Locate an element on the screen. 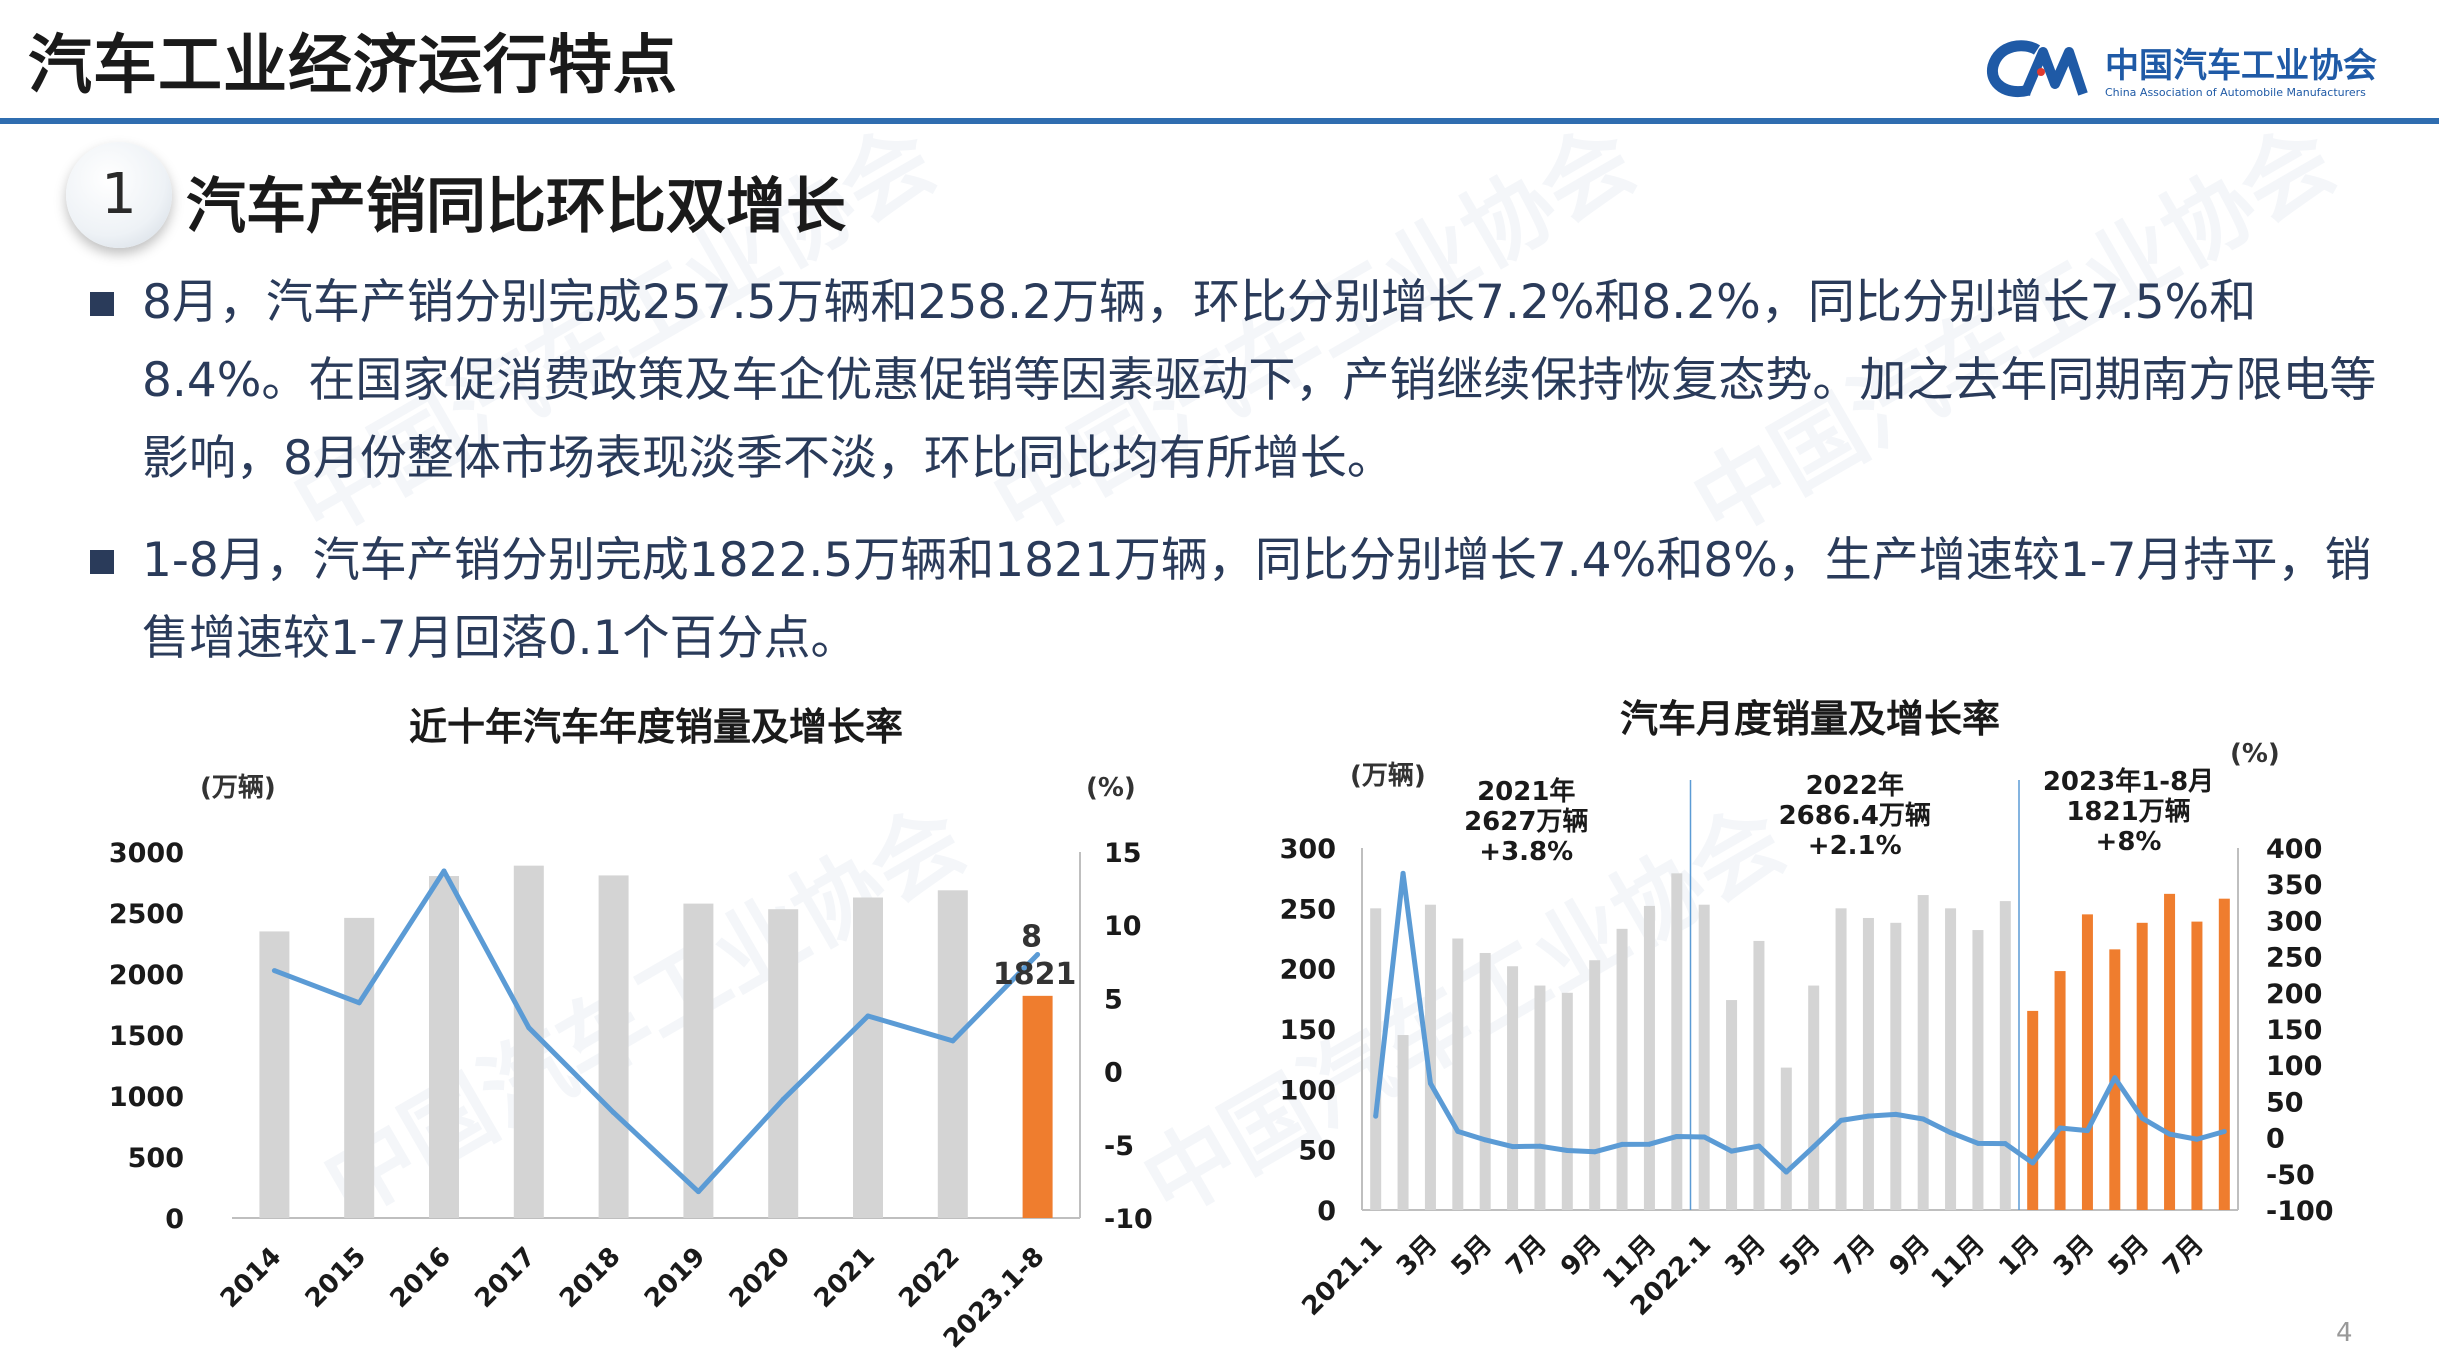 This screenshot has height=1365, width=2439. title-divider is located at coordinates (1219, 121).